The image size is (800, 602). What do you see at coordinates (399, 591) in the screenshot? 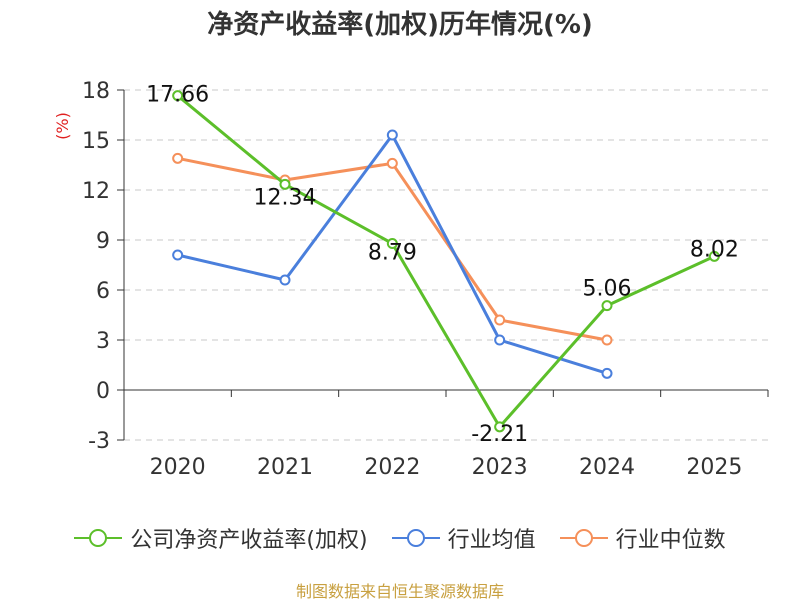
I see `data-source-note: 制图数据来自恒生聚源数据库` at bounding box center [399, 591].